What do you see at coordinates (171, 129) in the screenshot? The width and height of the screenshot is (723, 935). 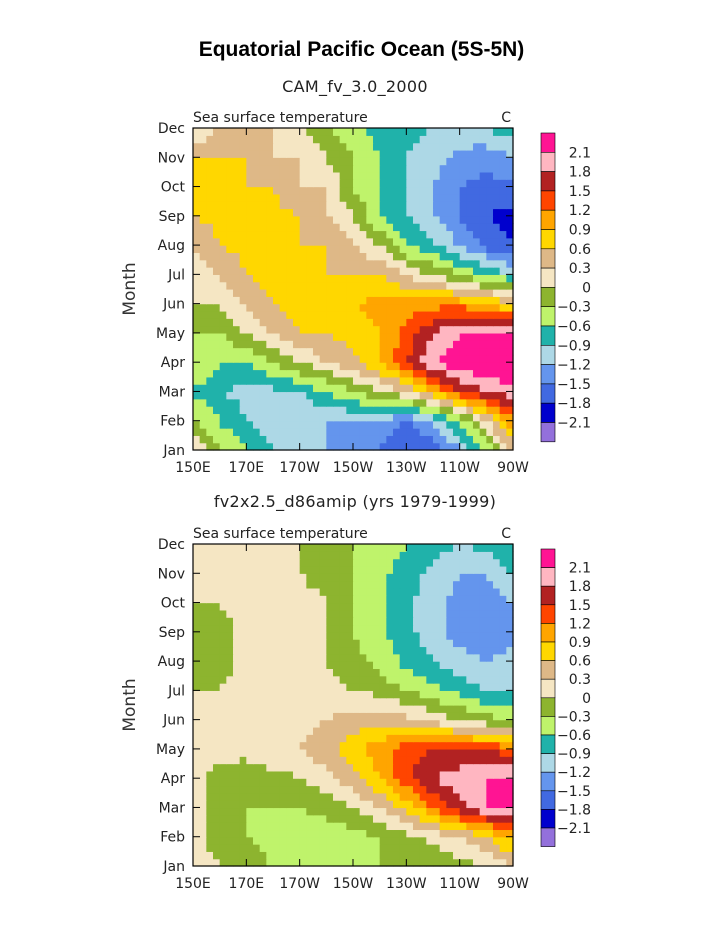 I see `y-tick-label: Dec` at bounding box center [171, 129].